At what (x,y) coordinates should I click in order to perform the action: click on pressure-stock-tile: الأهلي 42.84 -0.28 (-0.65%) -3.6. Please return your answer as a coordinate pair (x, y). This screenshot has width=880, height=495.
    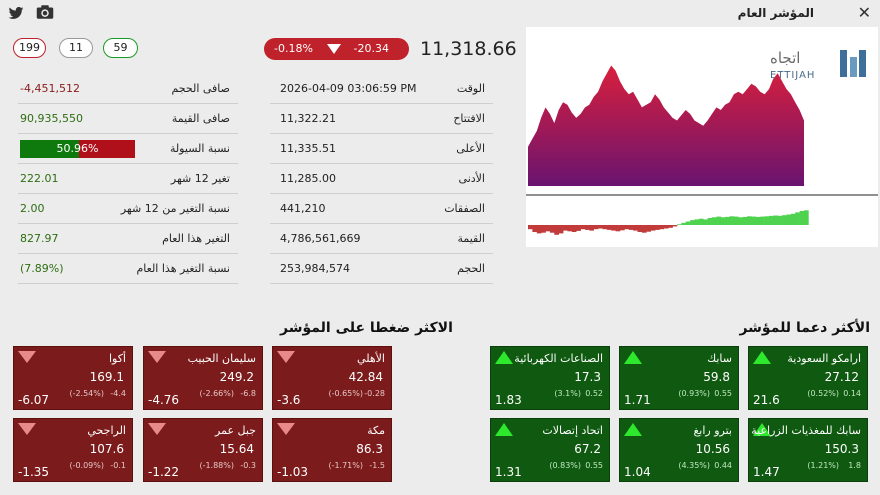
    Looking at the image, I should click on (332, 378).